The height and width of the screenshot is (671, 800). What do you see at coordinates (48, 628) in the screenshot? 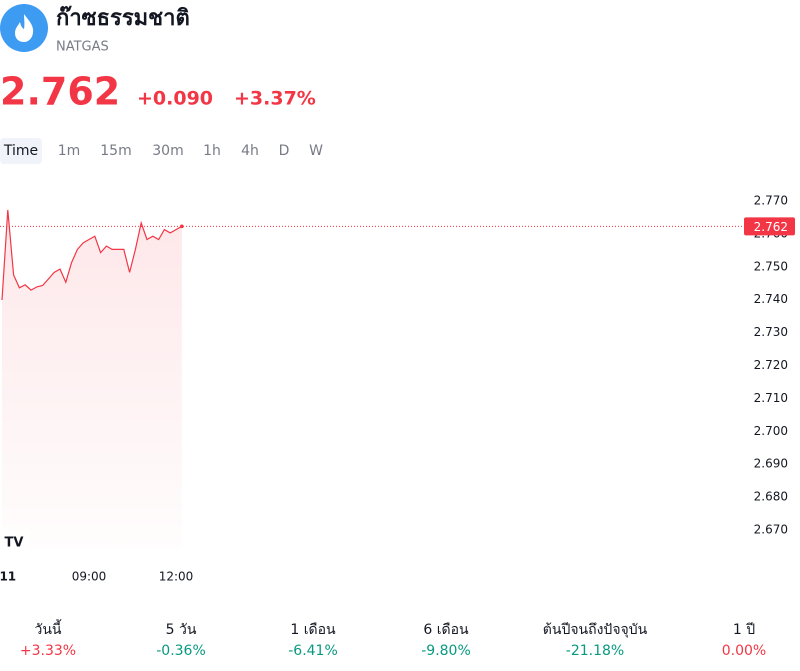
I see `performance-label: วันนี้` at bounding box center [48, 628].